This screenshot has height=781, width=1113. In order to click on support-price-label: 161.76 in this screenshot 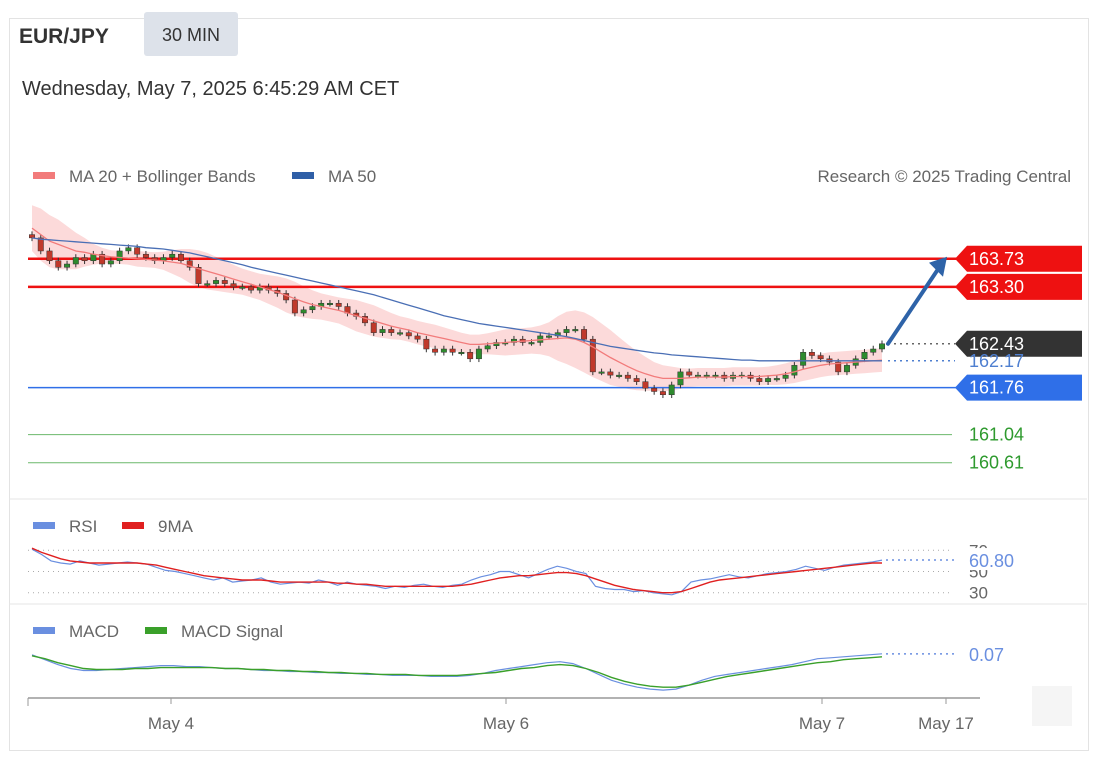, I will do `click(996, 388)`.